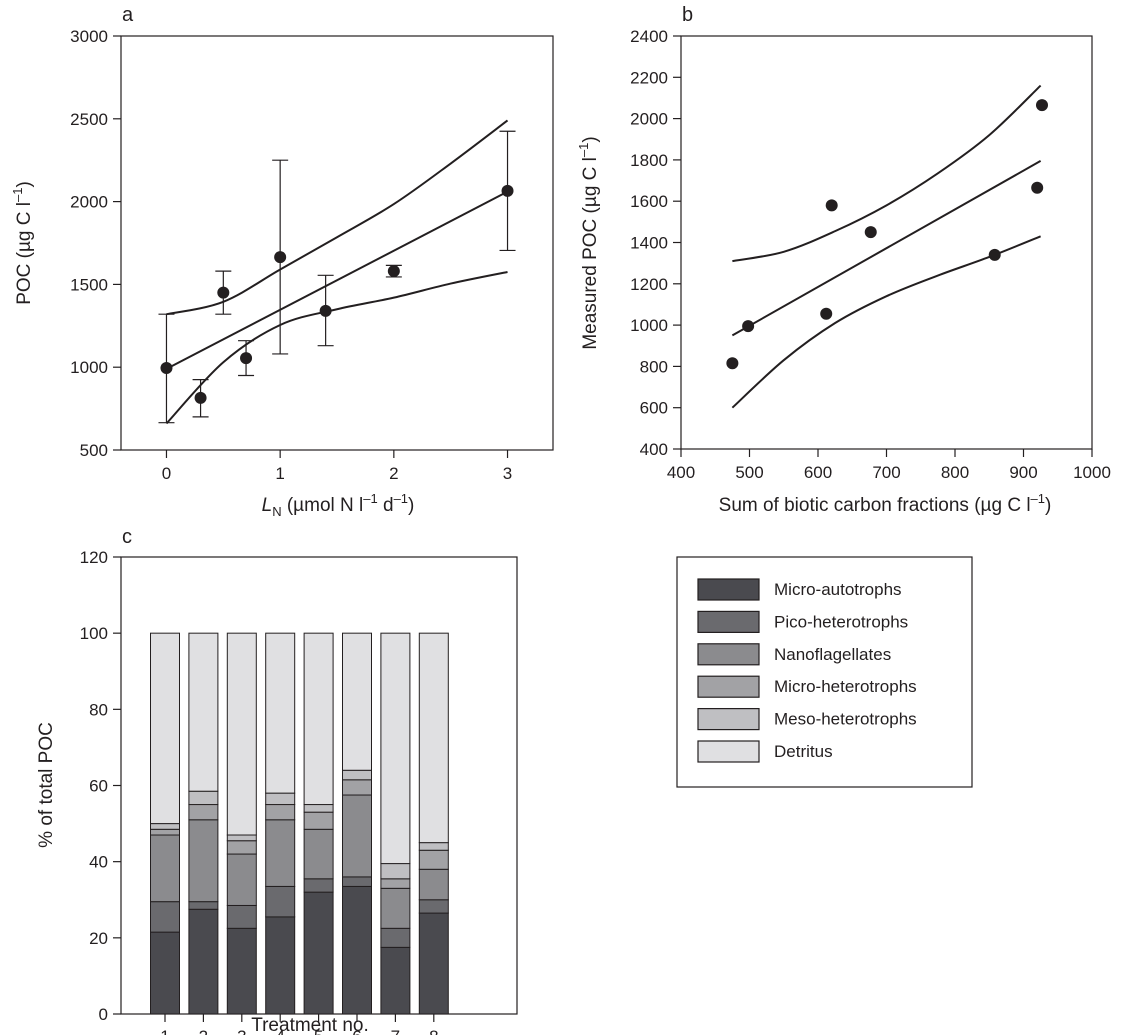  Describe the element at coordinates (94, 633) in the screenshot. I see `panel-c-ytick-label: 100` at that location.